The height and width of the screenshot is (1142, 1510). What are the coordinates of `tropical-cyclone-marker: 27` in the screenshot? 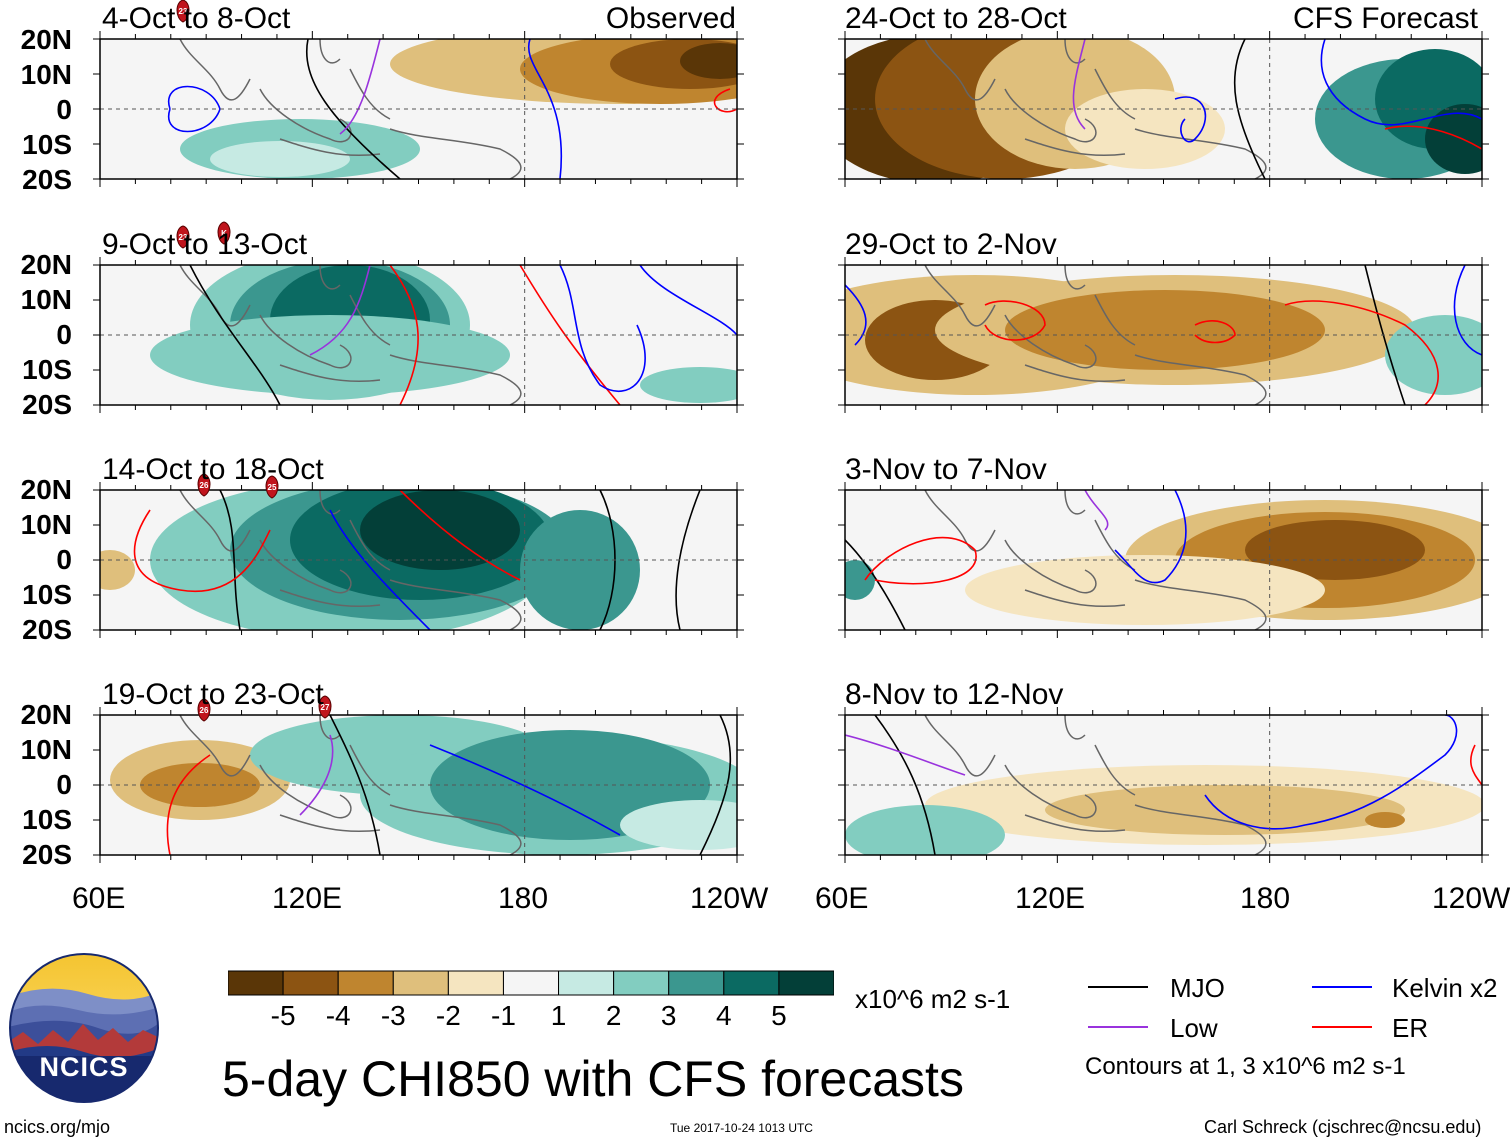 It's located at (325, 707).